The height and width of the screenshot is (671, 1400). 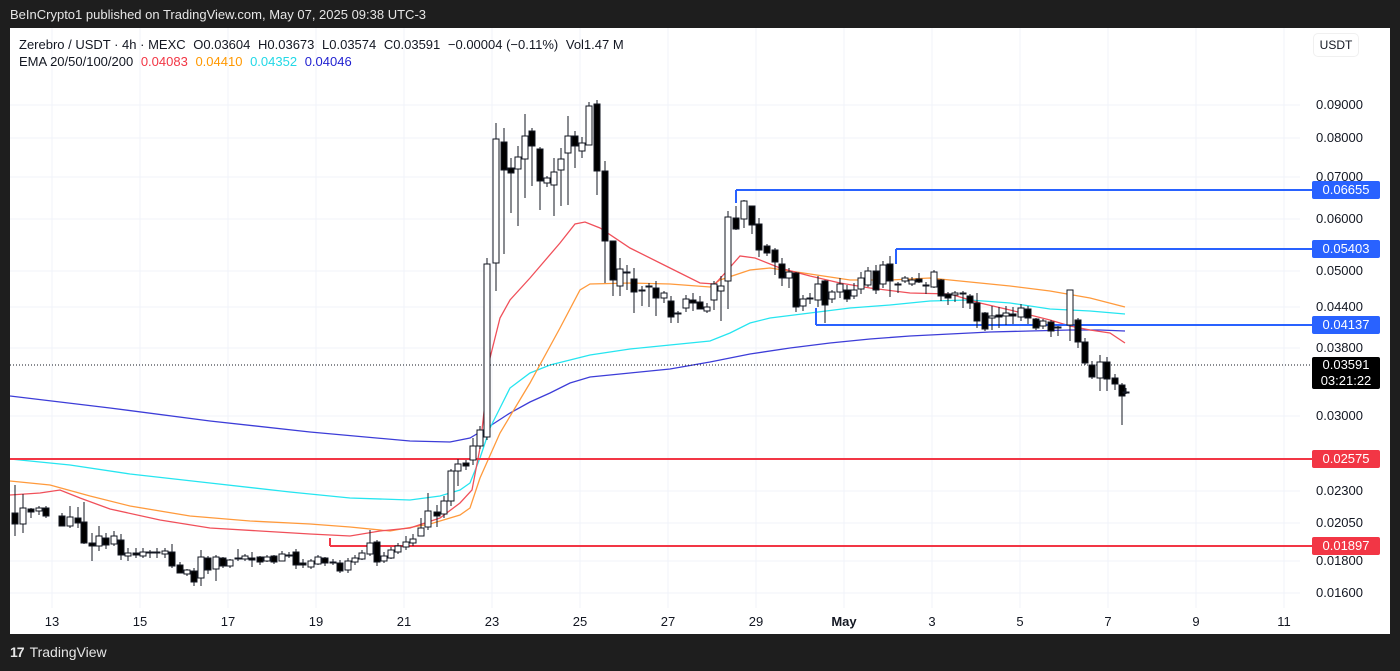 What do you see at coordinates (568, 386) in the screenshot?
I see `ema200-line` at bounding box center [568, 386].